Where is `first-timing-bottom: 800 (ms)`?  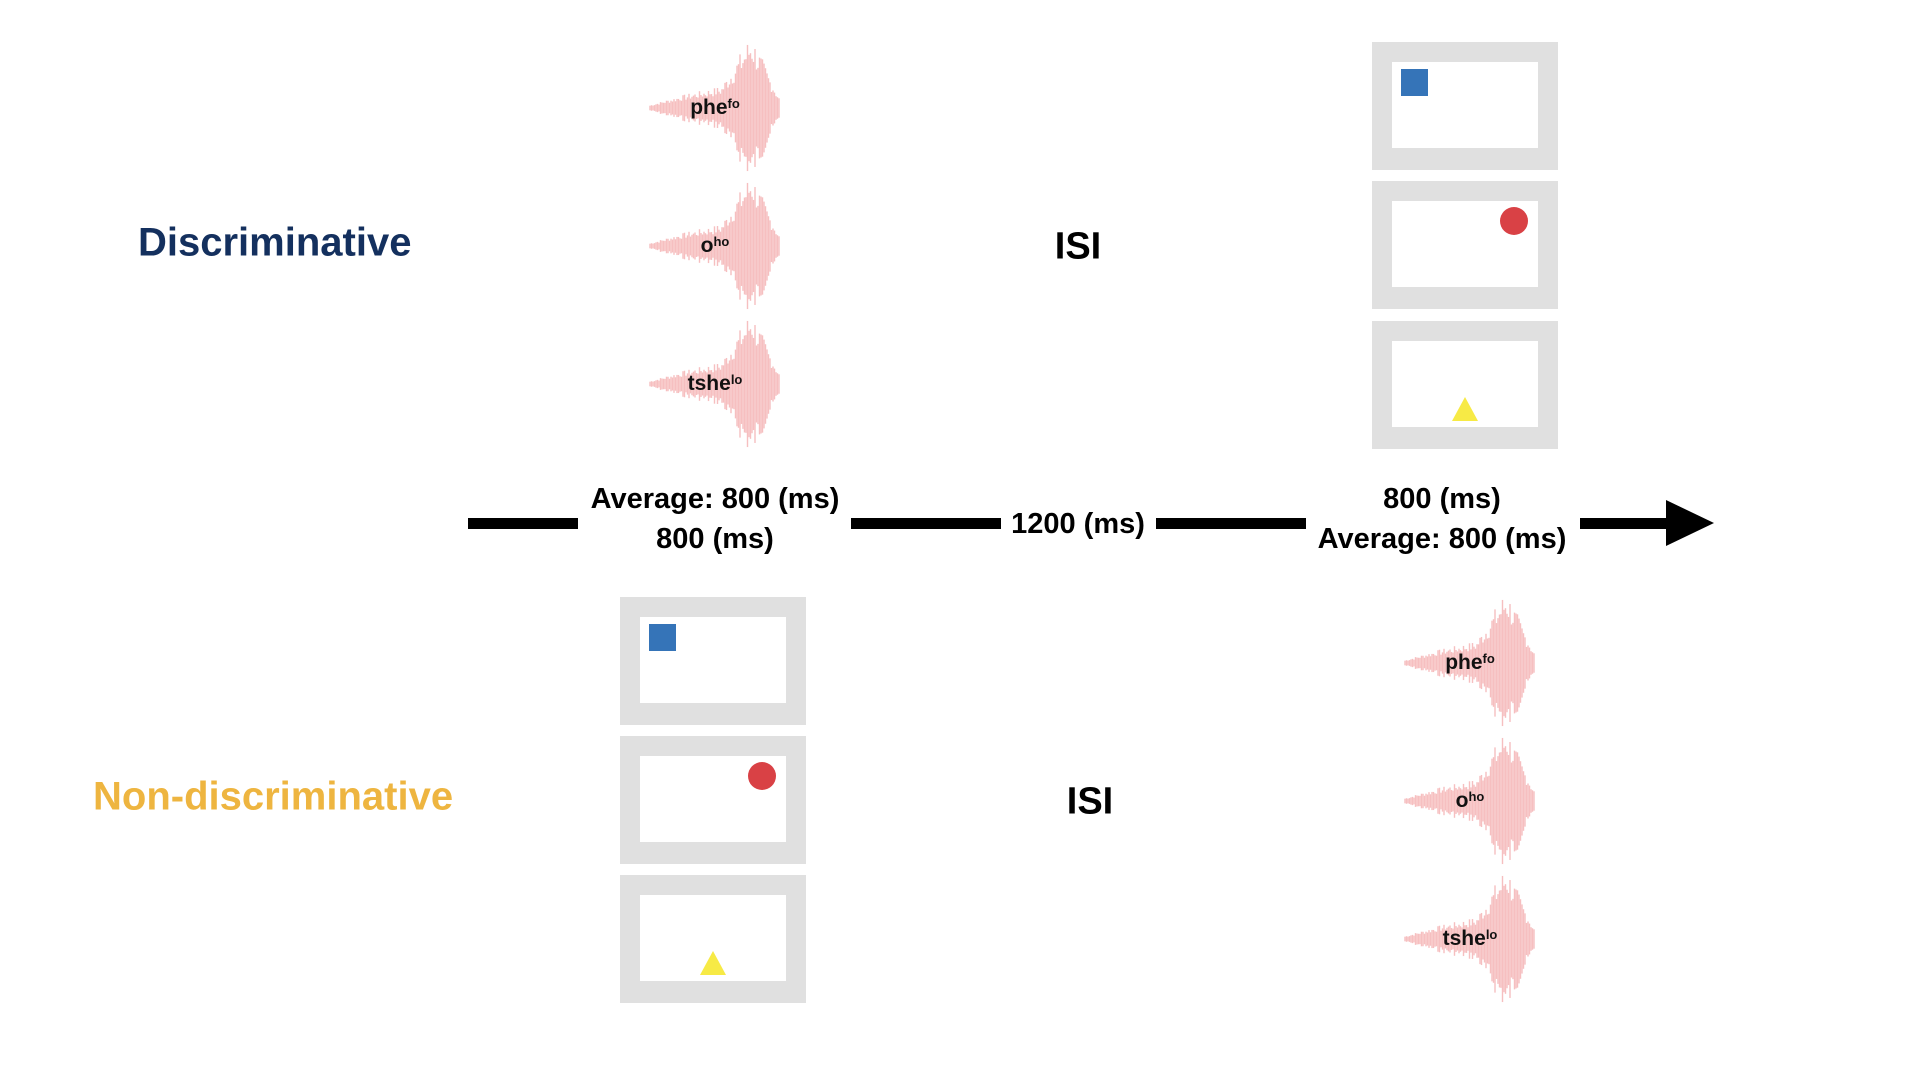 first-timing-bottom: 800 (ms) is located at coordinates (715, 539).